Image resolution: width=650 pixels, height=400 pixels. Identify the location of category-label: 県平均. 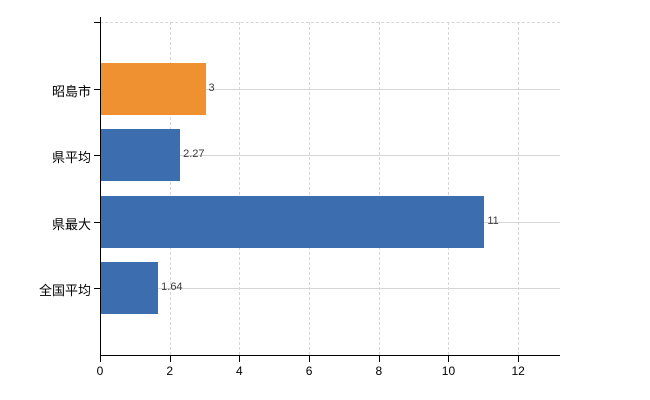
(71, 158).